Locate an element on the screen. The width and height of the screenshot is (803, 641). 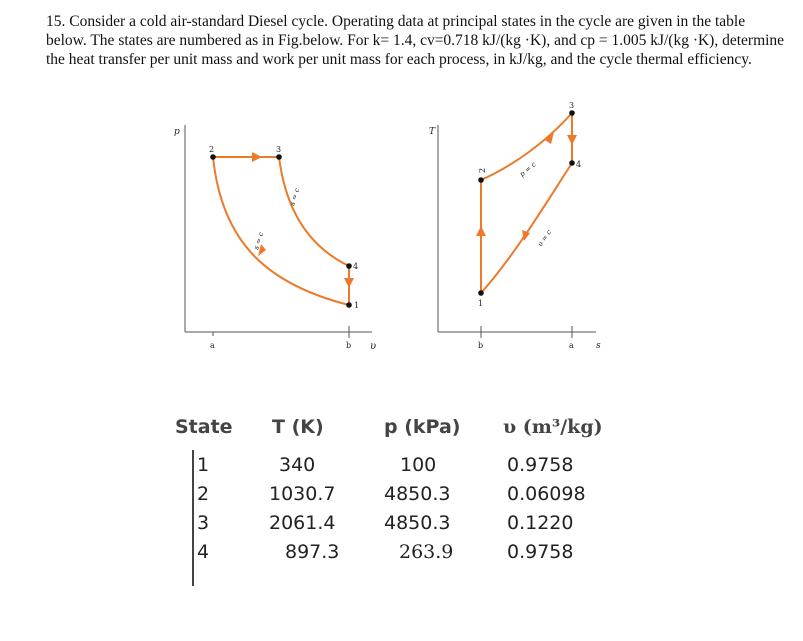
table-cell-v-1: 0.9758 is located at coordinates (540, 465).